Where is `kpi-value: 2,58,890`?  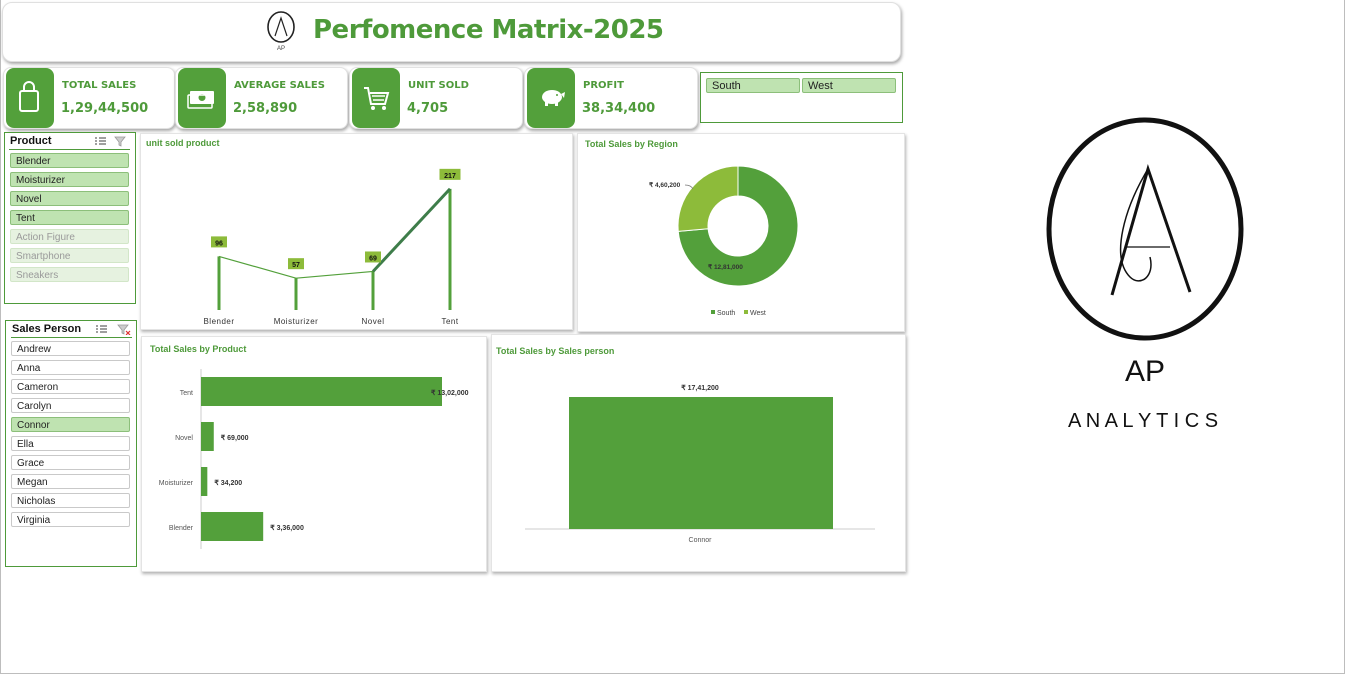 kpi-value: 2,58,890 is located at coordinates (265, 108).